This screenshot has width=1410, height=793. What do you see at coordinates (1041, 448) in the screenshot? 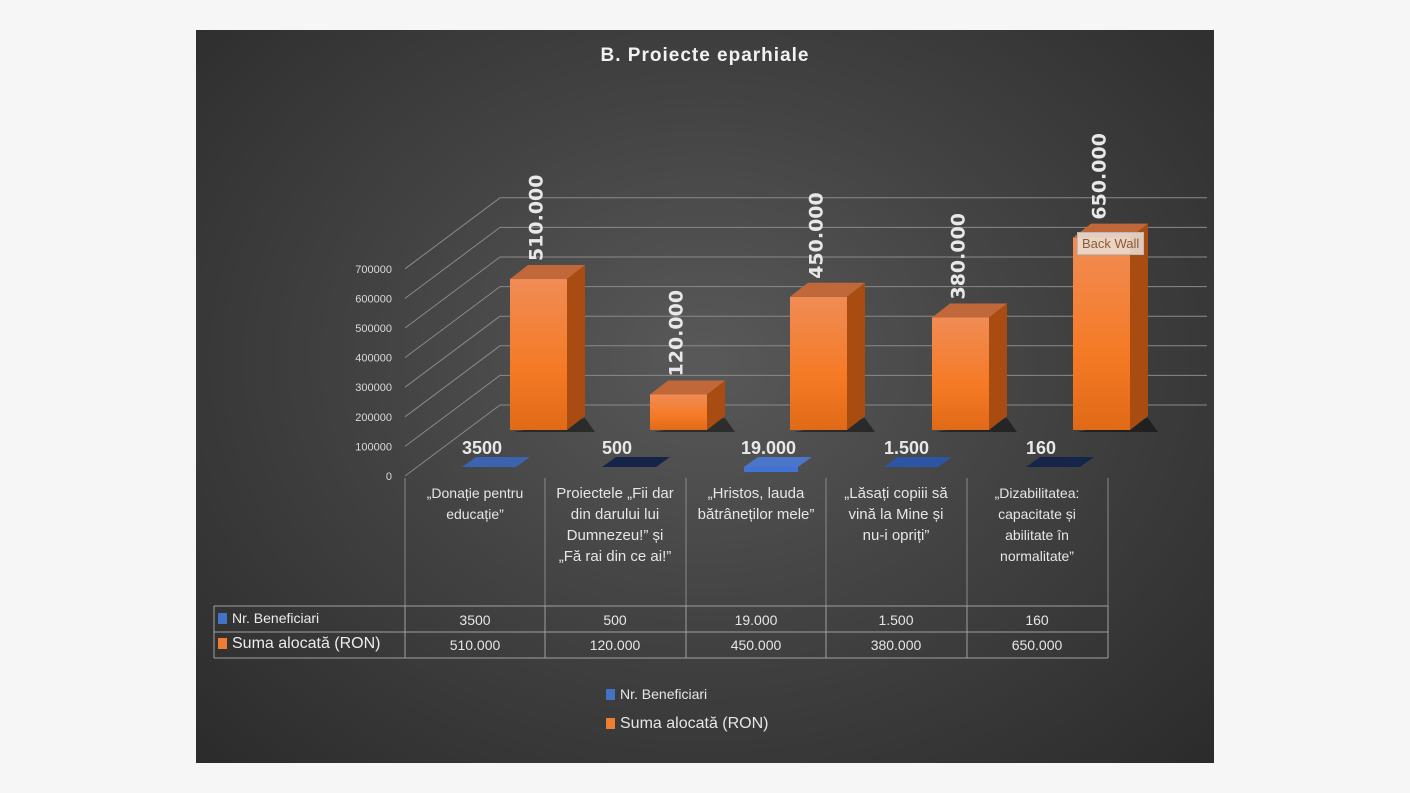
I see `data-label-beneficiari: 160` at bounding box center [1041, 448].